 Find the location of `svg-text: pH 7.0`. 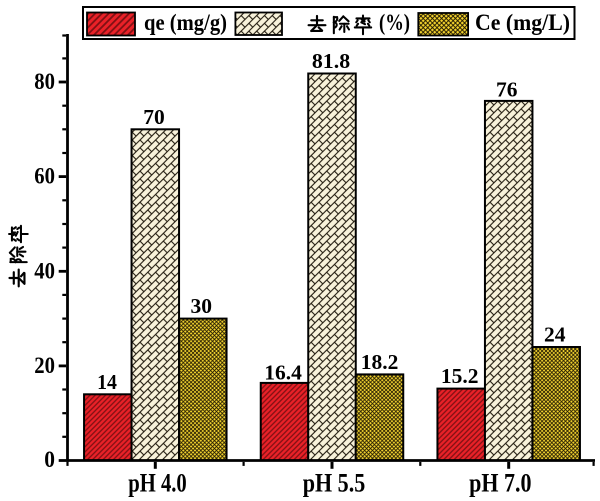

svg-text: pH 7.0 is located at coordinates (500, 483).